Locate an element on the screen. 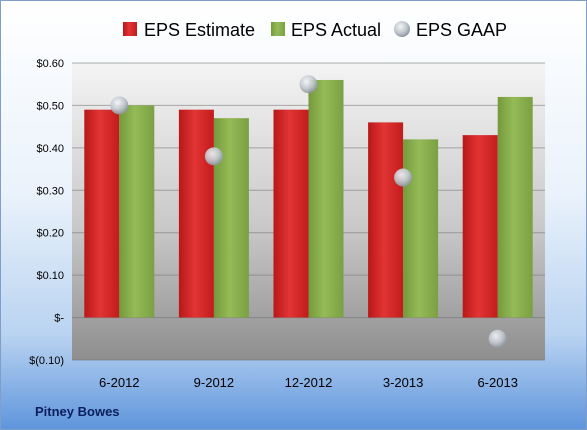  bar-actual-9-2012 is located at coordinates (231, 218).